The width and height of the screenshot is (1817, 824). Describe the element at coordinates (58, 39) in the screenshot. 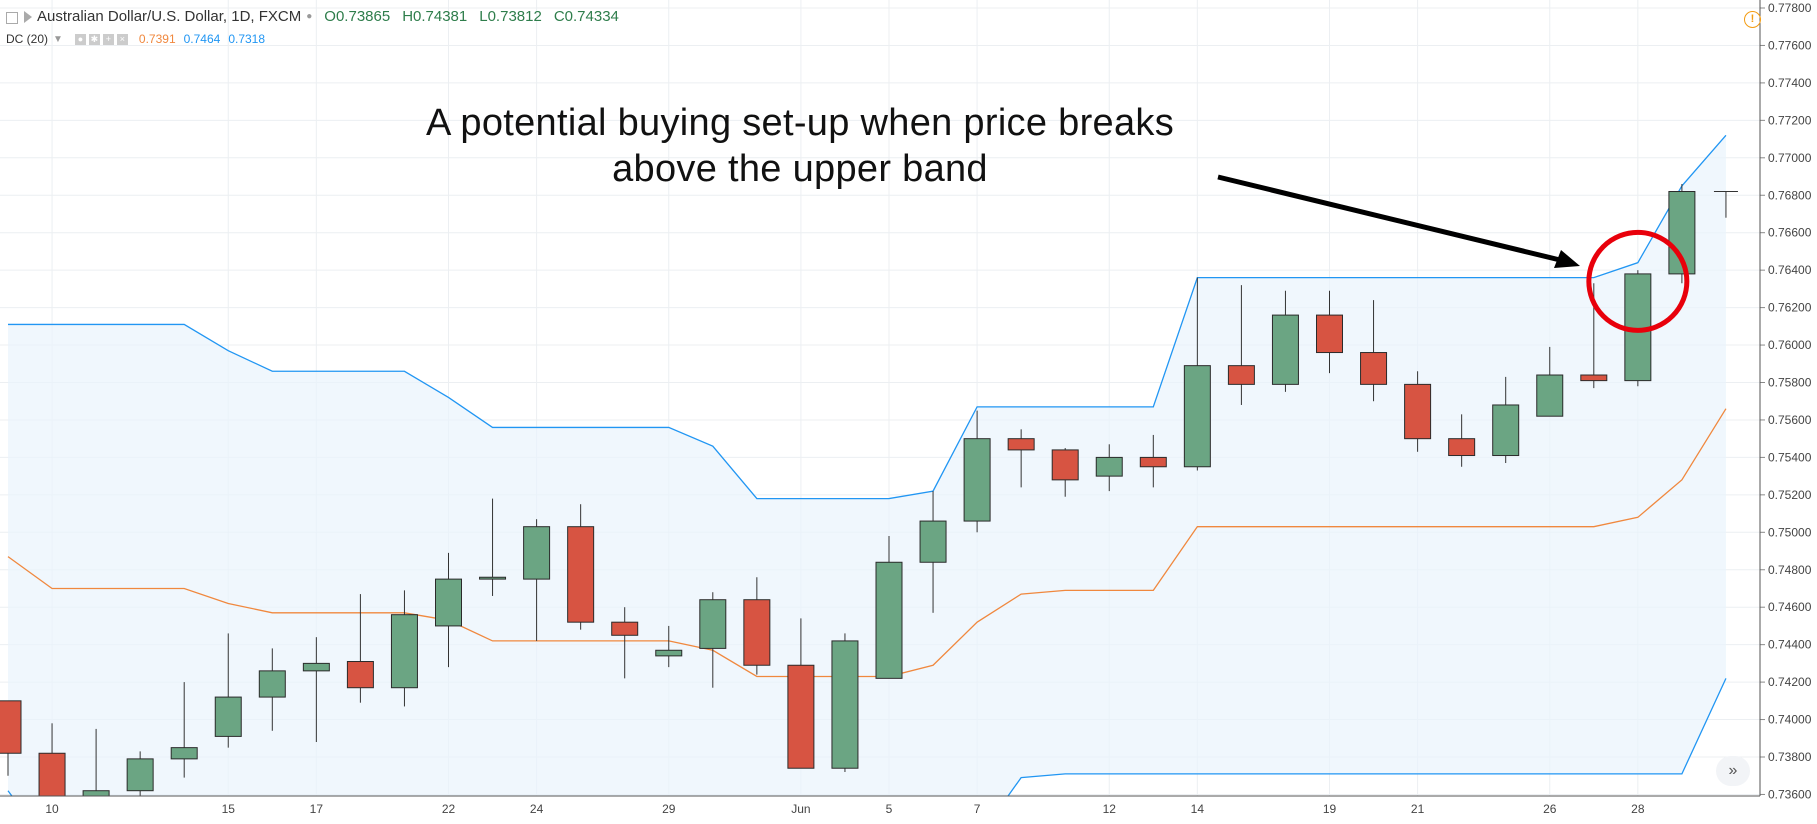

I see `chevron-down-icon: ▼` at that location.